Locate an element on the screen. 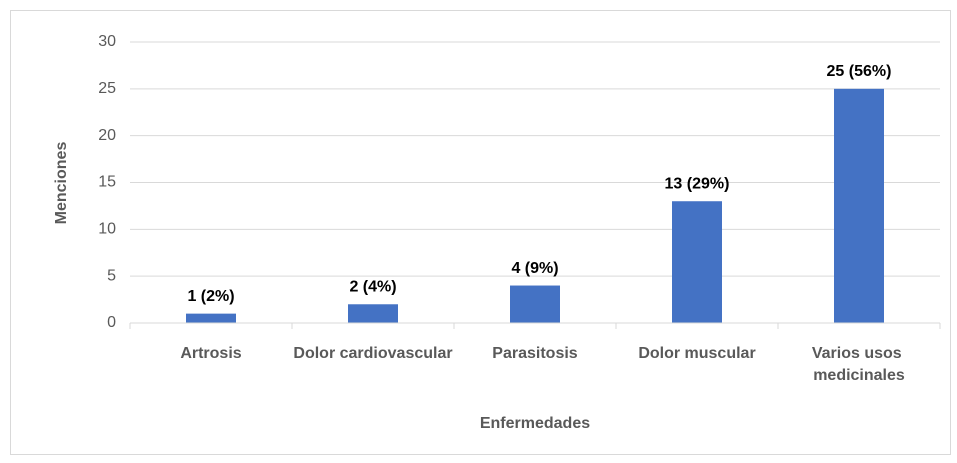 The image size is (957, 463). data-label: 2 (4%) is located at coordinates (372, 286).